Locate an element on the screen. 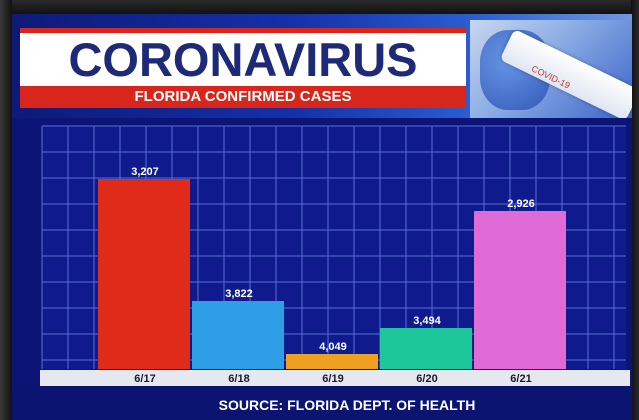  chart-subtitle: FLORIDA CONFIRMED CASES is located at coordinates (243, 96).